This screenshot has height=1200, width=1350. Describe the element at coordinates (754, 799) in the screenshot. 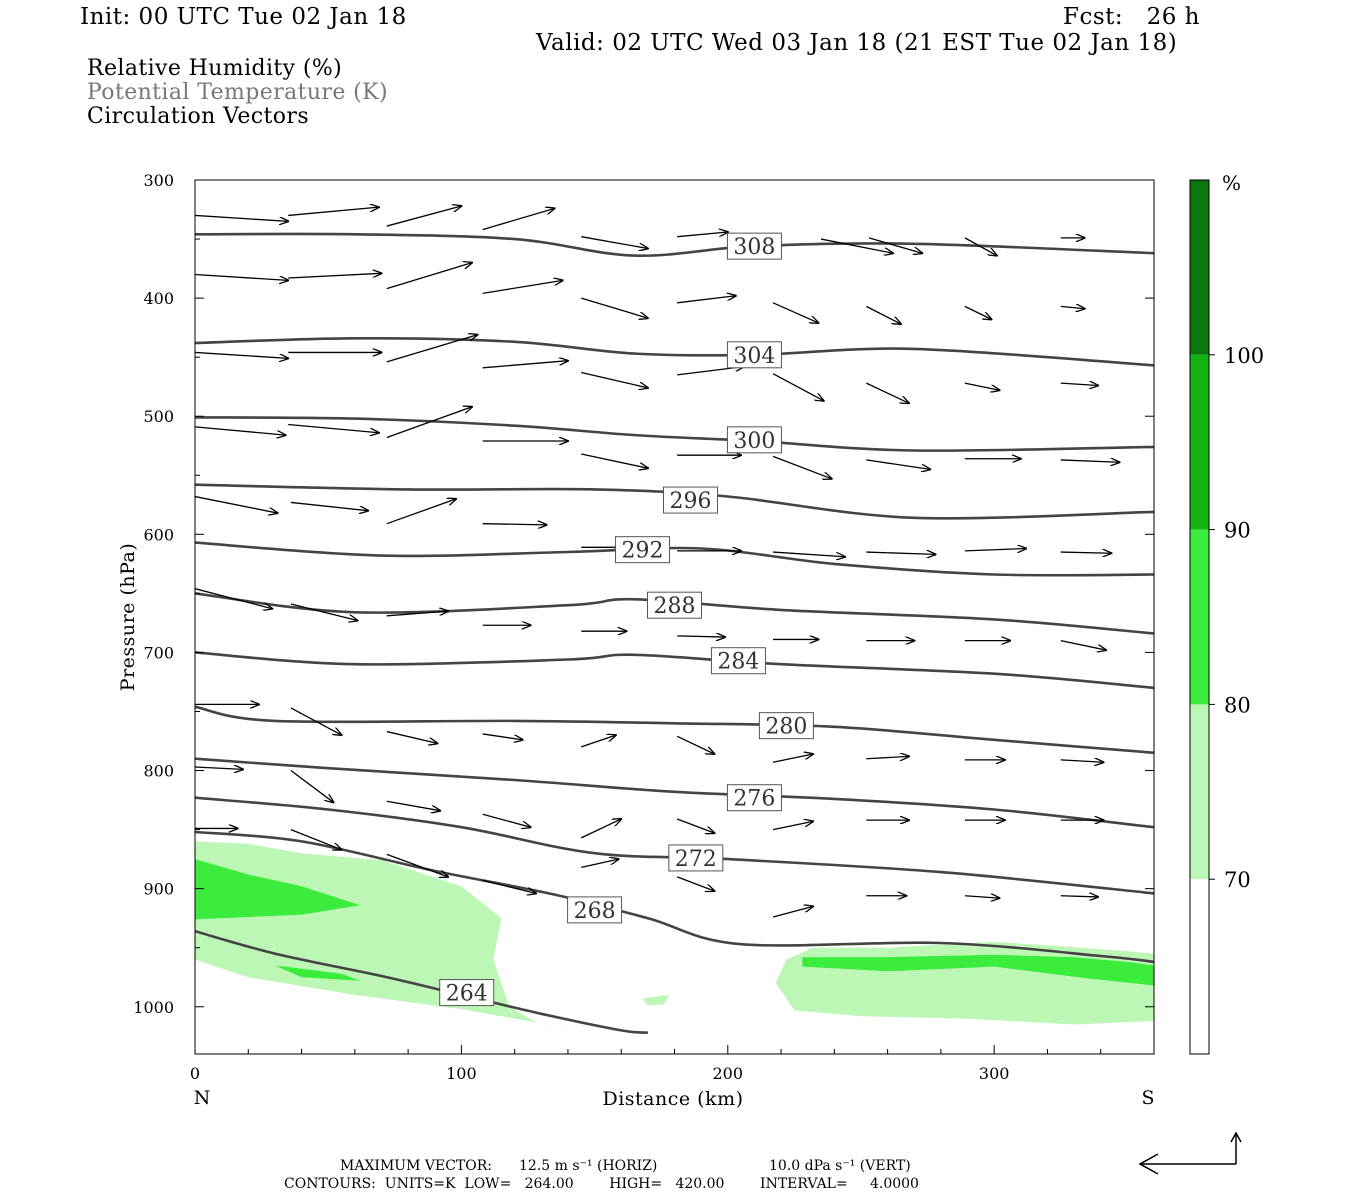

I see `contour-label-276: 276` at that location.